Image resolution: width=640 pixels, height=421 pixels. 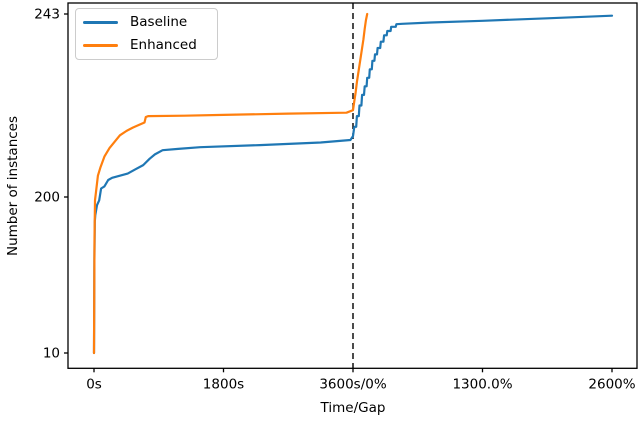 I want to click on y-tick-label: 200, so click(x=47, y=198).